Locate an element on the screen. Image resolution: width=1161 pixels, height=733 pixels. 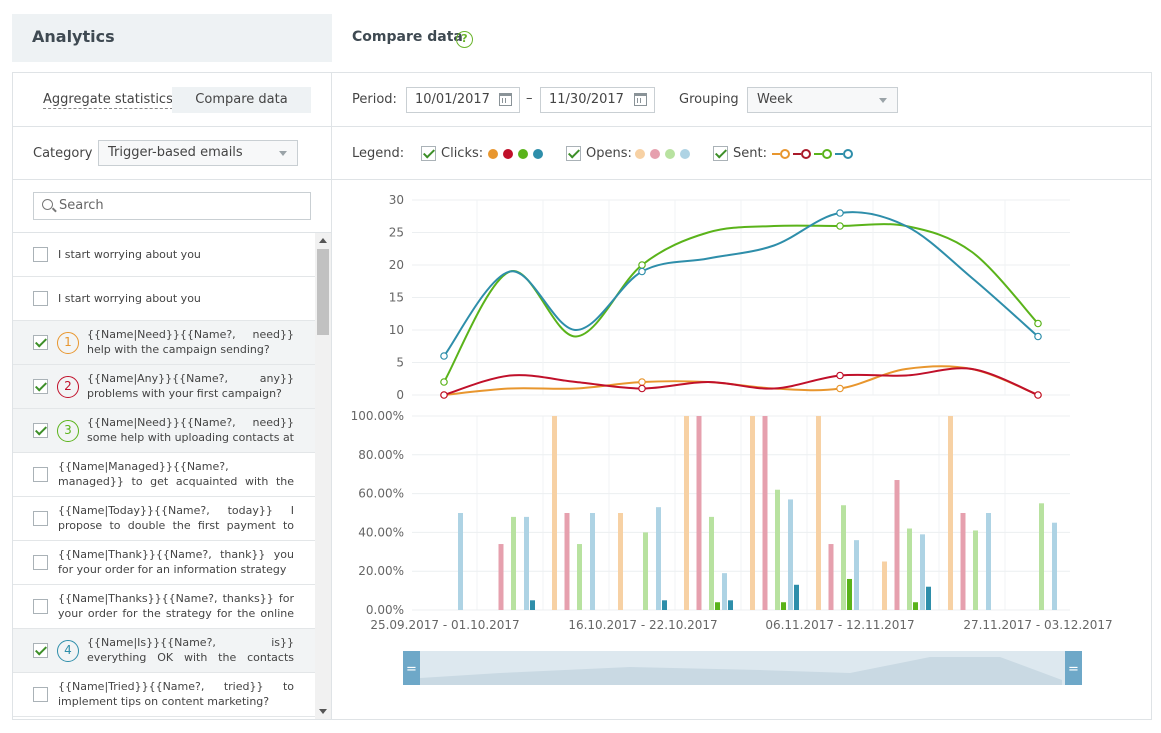
opens-label: Opens: is located at coordinates (609, 153).